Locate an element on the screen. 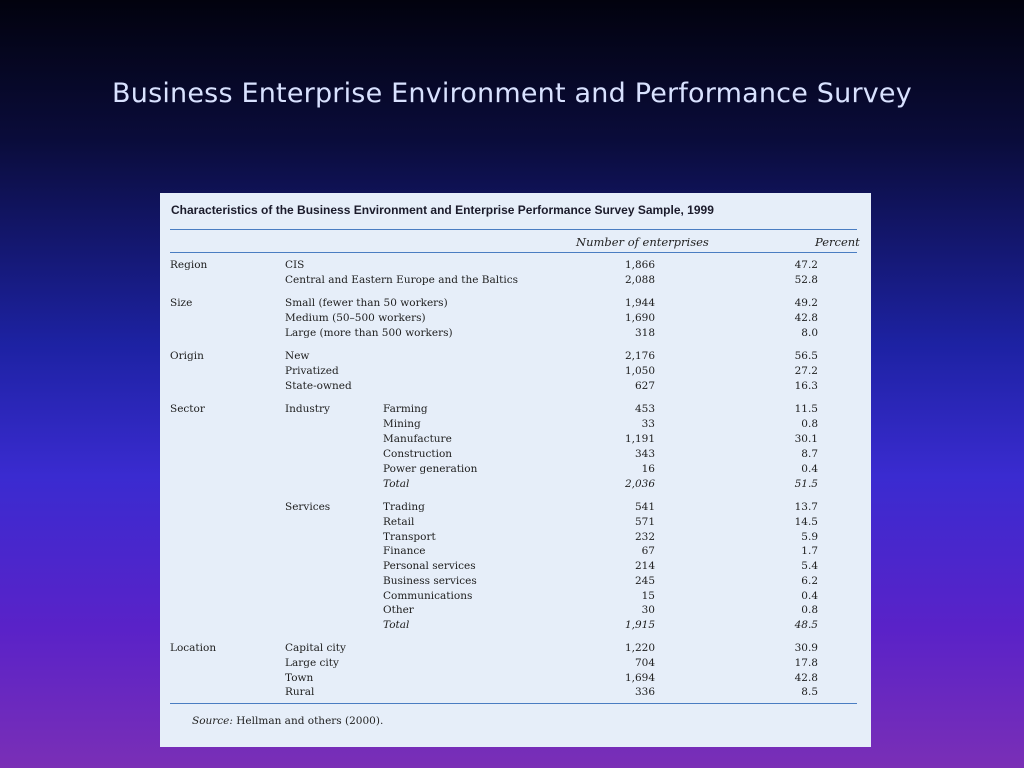 The height and width of the screenshot is (768, 1024). header-rule is located at coordinates (513, 252).